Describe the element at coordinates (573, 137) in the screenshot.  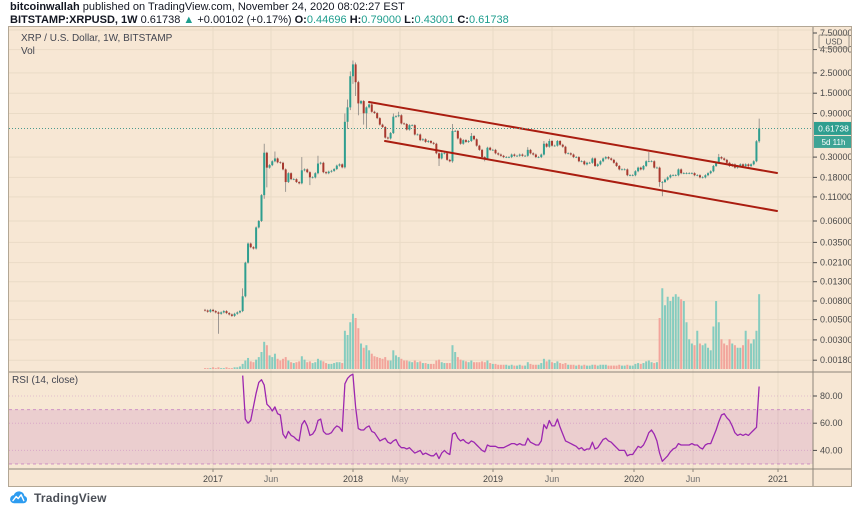
I see `channel-upper-trendline` at that location.